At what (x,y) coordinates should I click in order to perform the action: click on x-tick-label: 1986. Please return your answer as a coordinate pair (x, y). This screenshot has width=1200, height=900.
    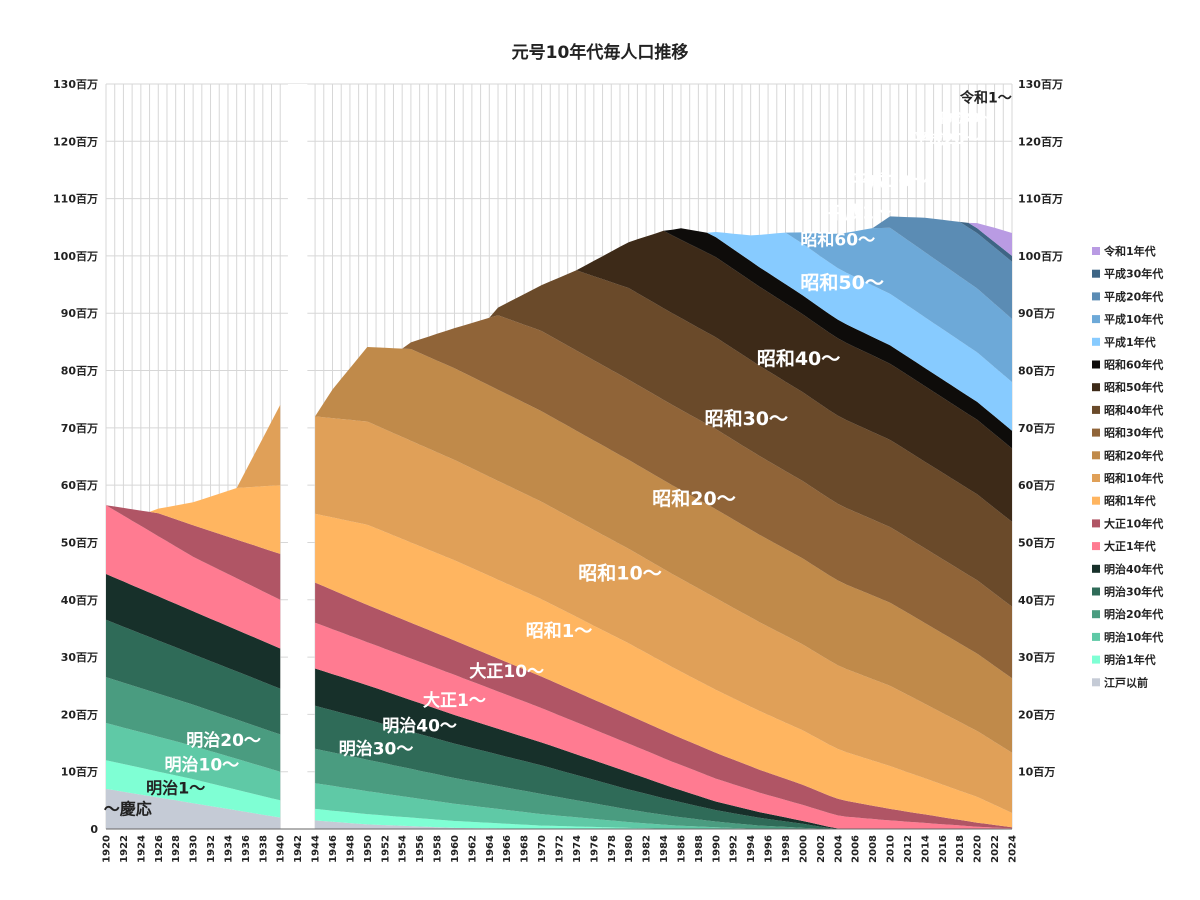
    Looking at the image, I should click on (681, 849).